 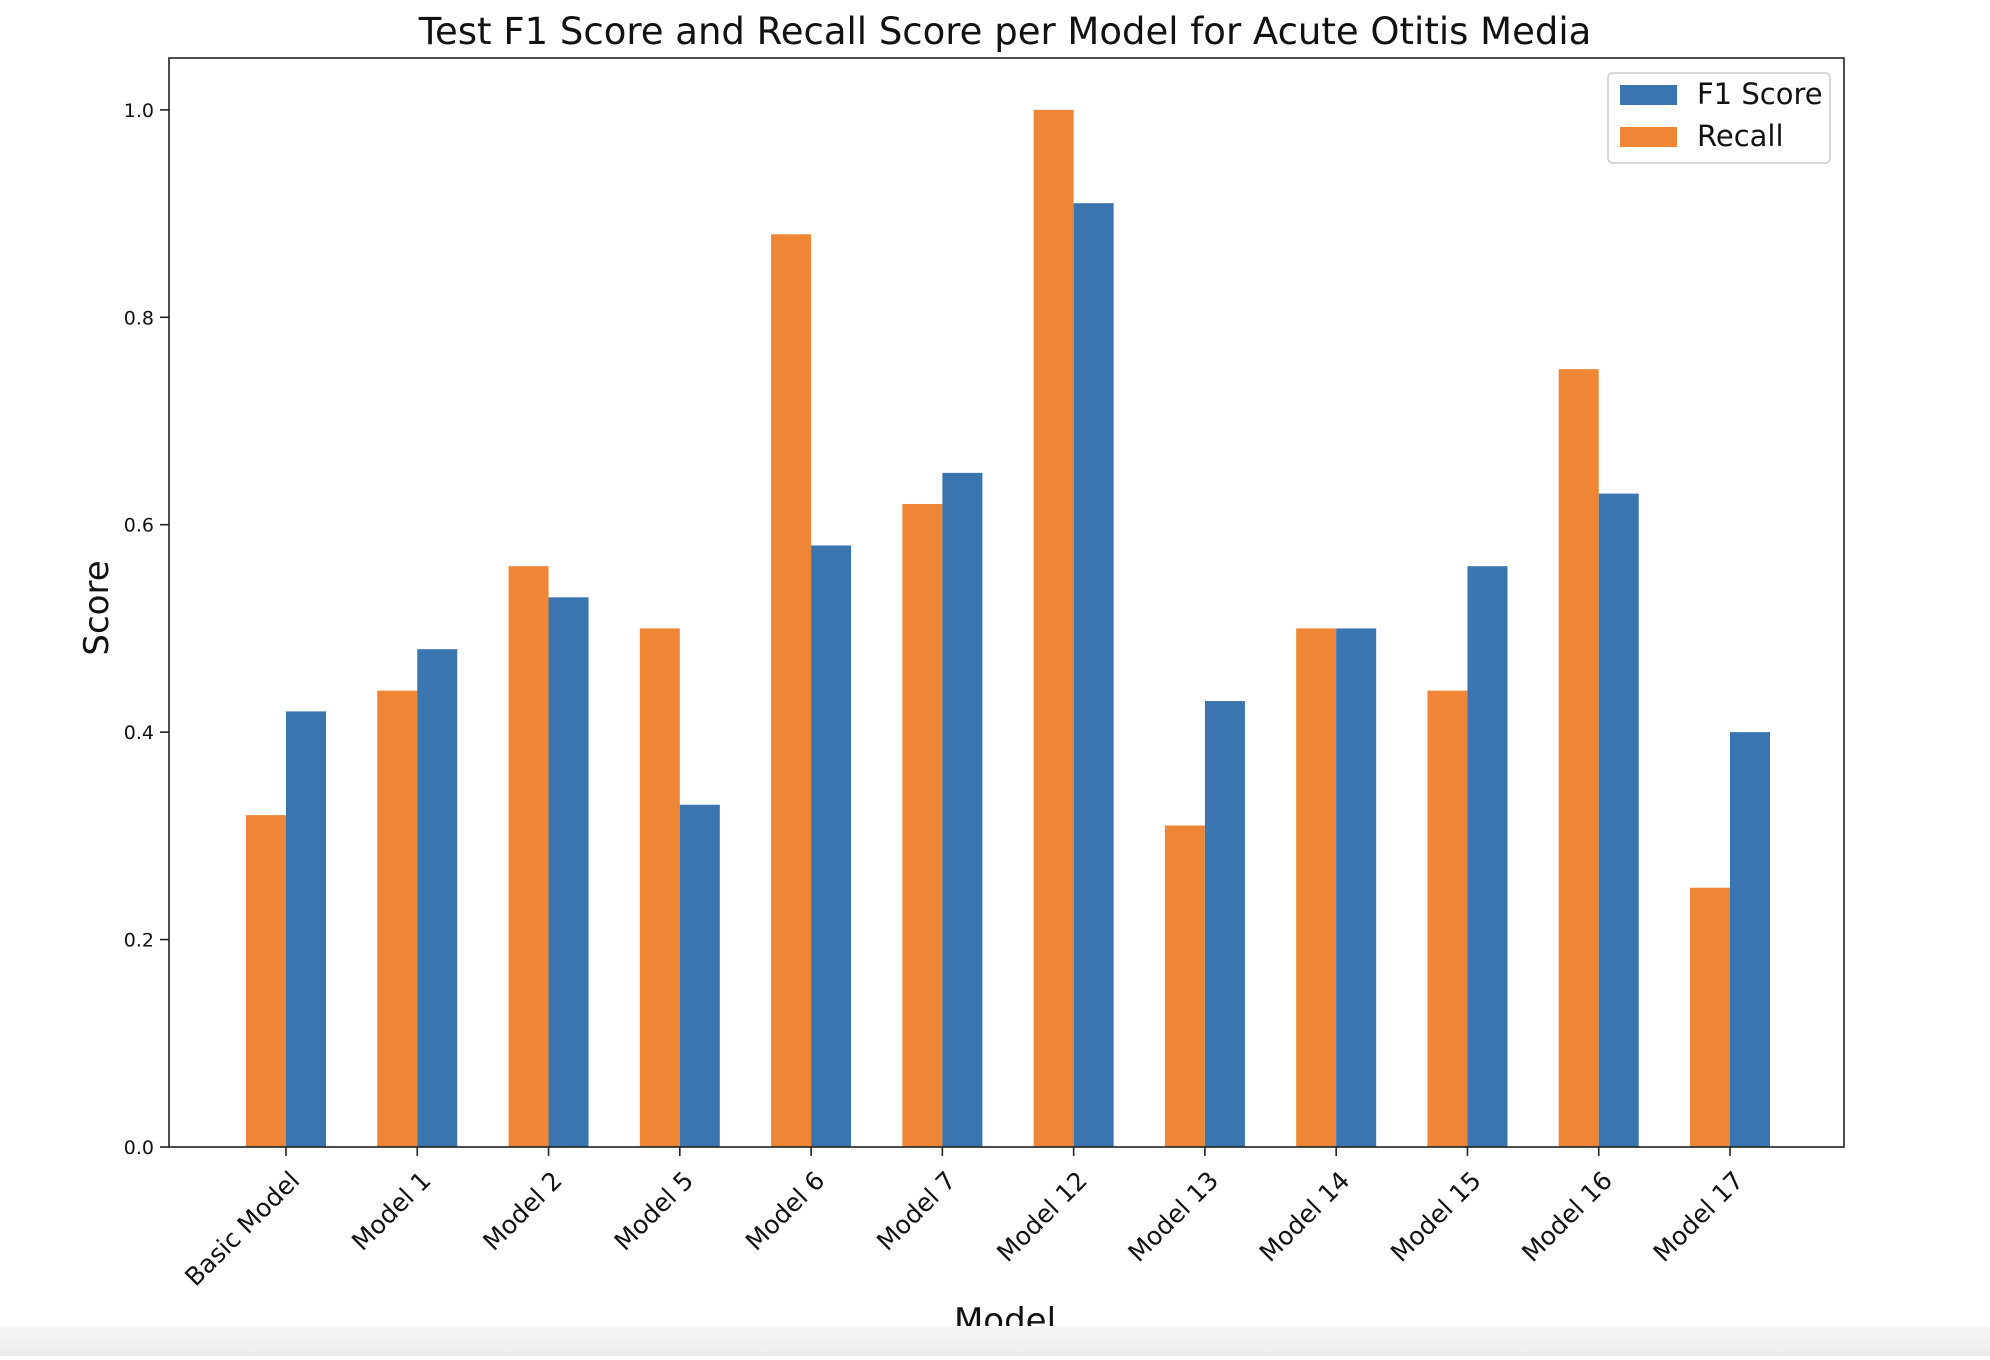 I want to click on x-tick-label: Model 13, so click(x=1173, y=1217).